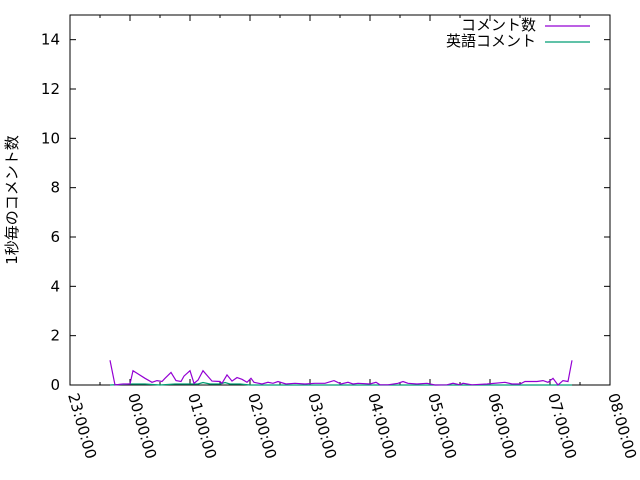  What do you see at coordinates (50, 89) in the screenshot?
I see `y-tick-label: 12` at bounding box center [50, 89].